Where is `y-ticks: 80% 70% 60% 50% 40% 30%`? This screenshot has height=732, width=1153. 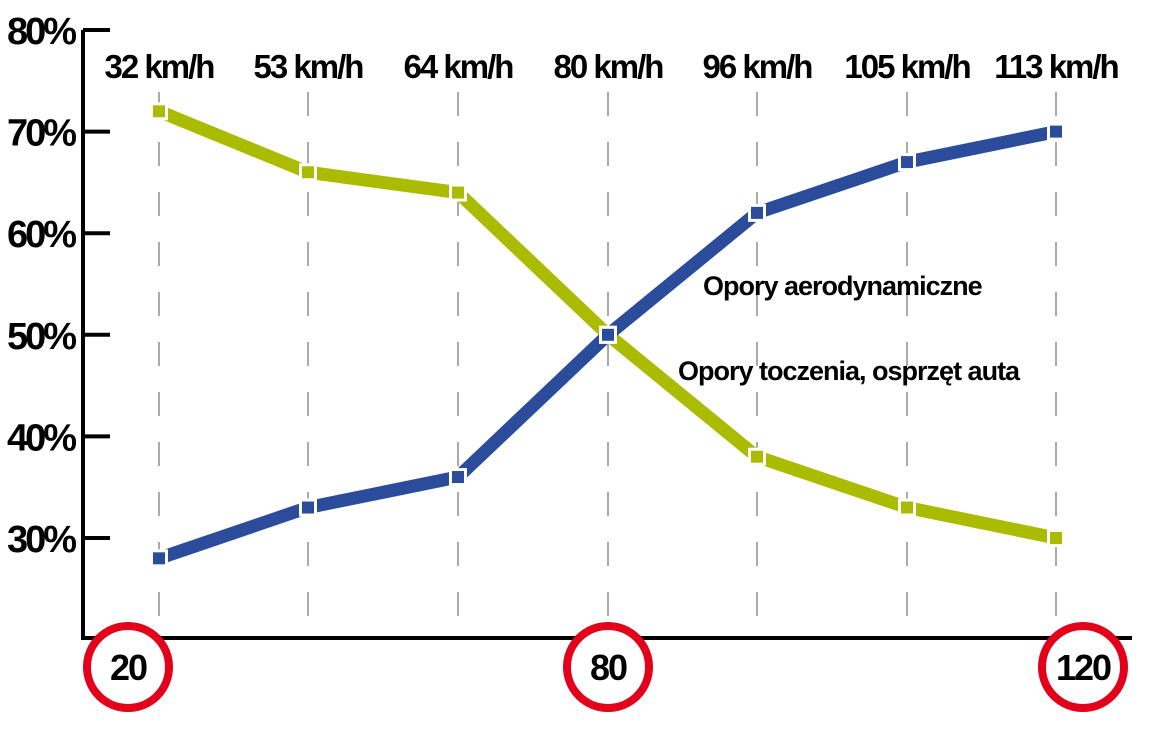
y-ticks: 80% 70% 60% 50% 40% 30% is located at coordinates (58, 286).